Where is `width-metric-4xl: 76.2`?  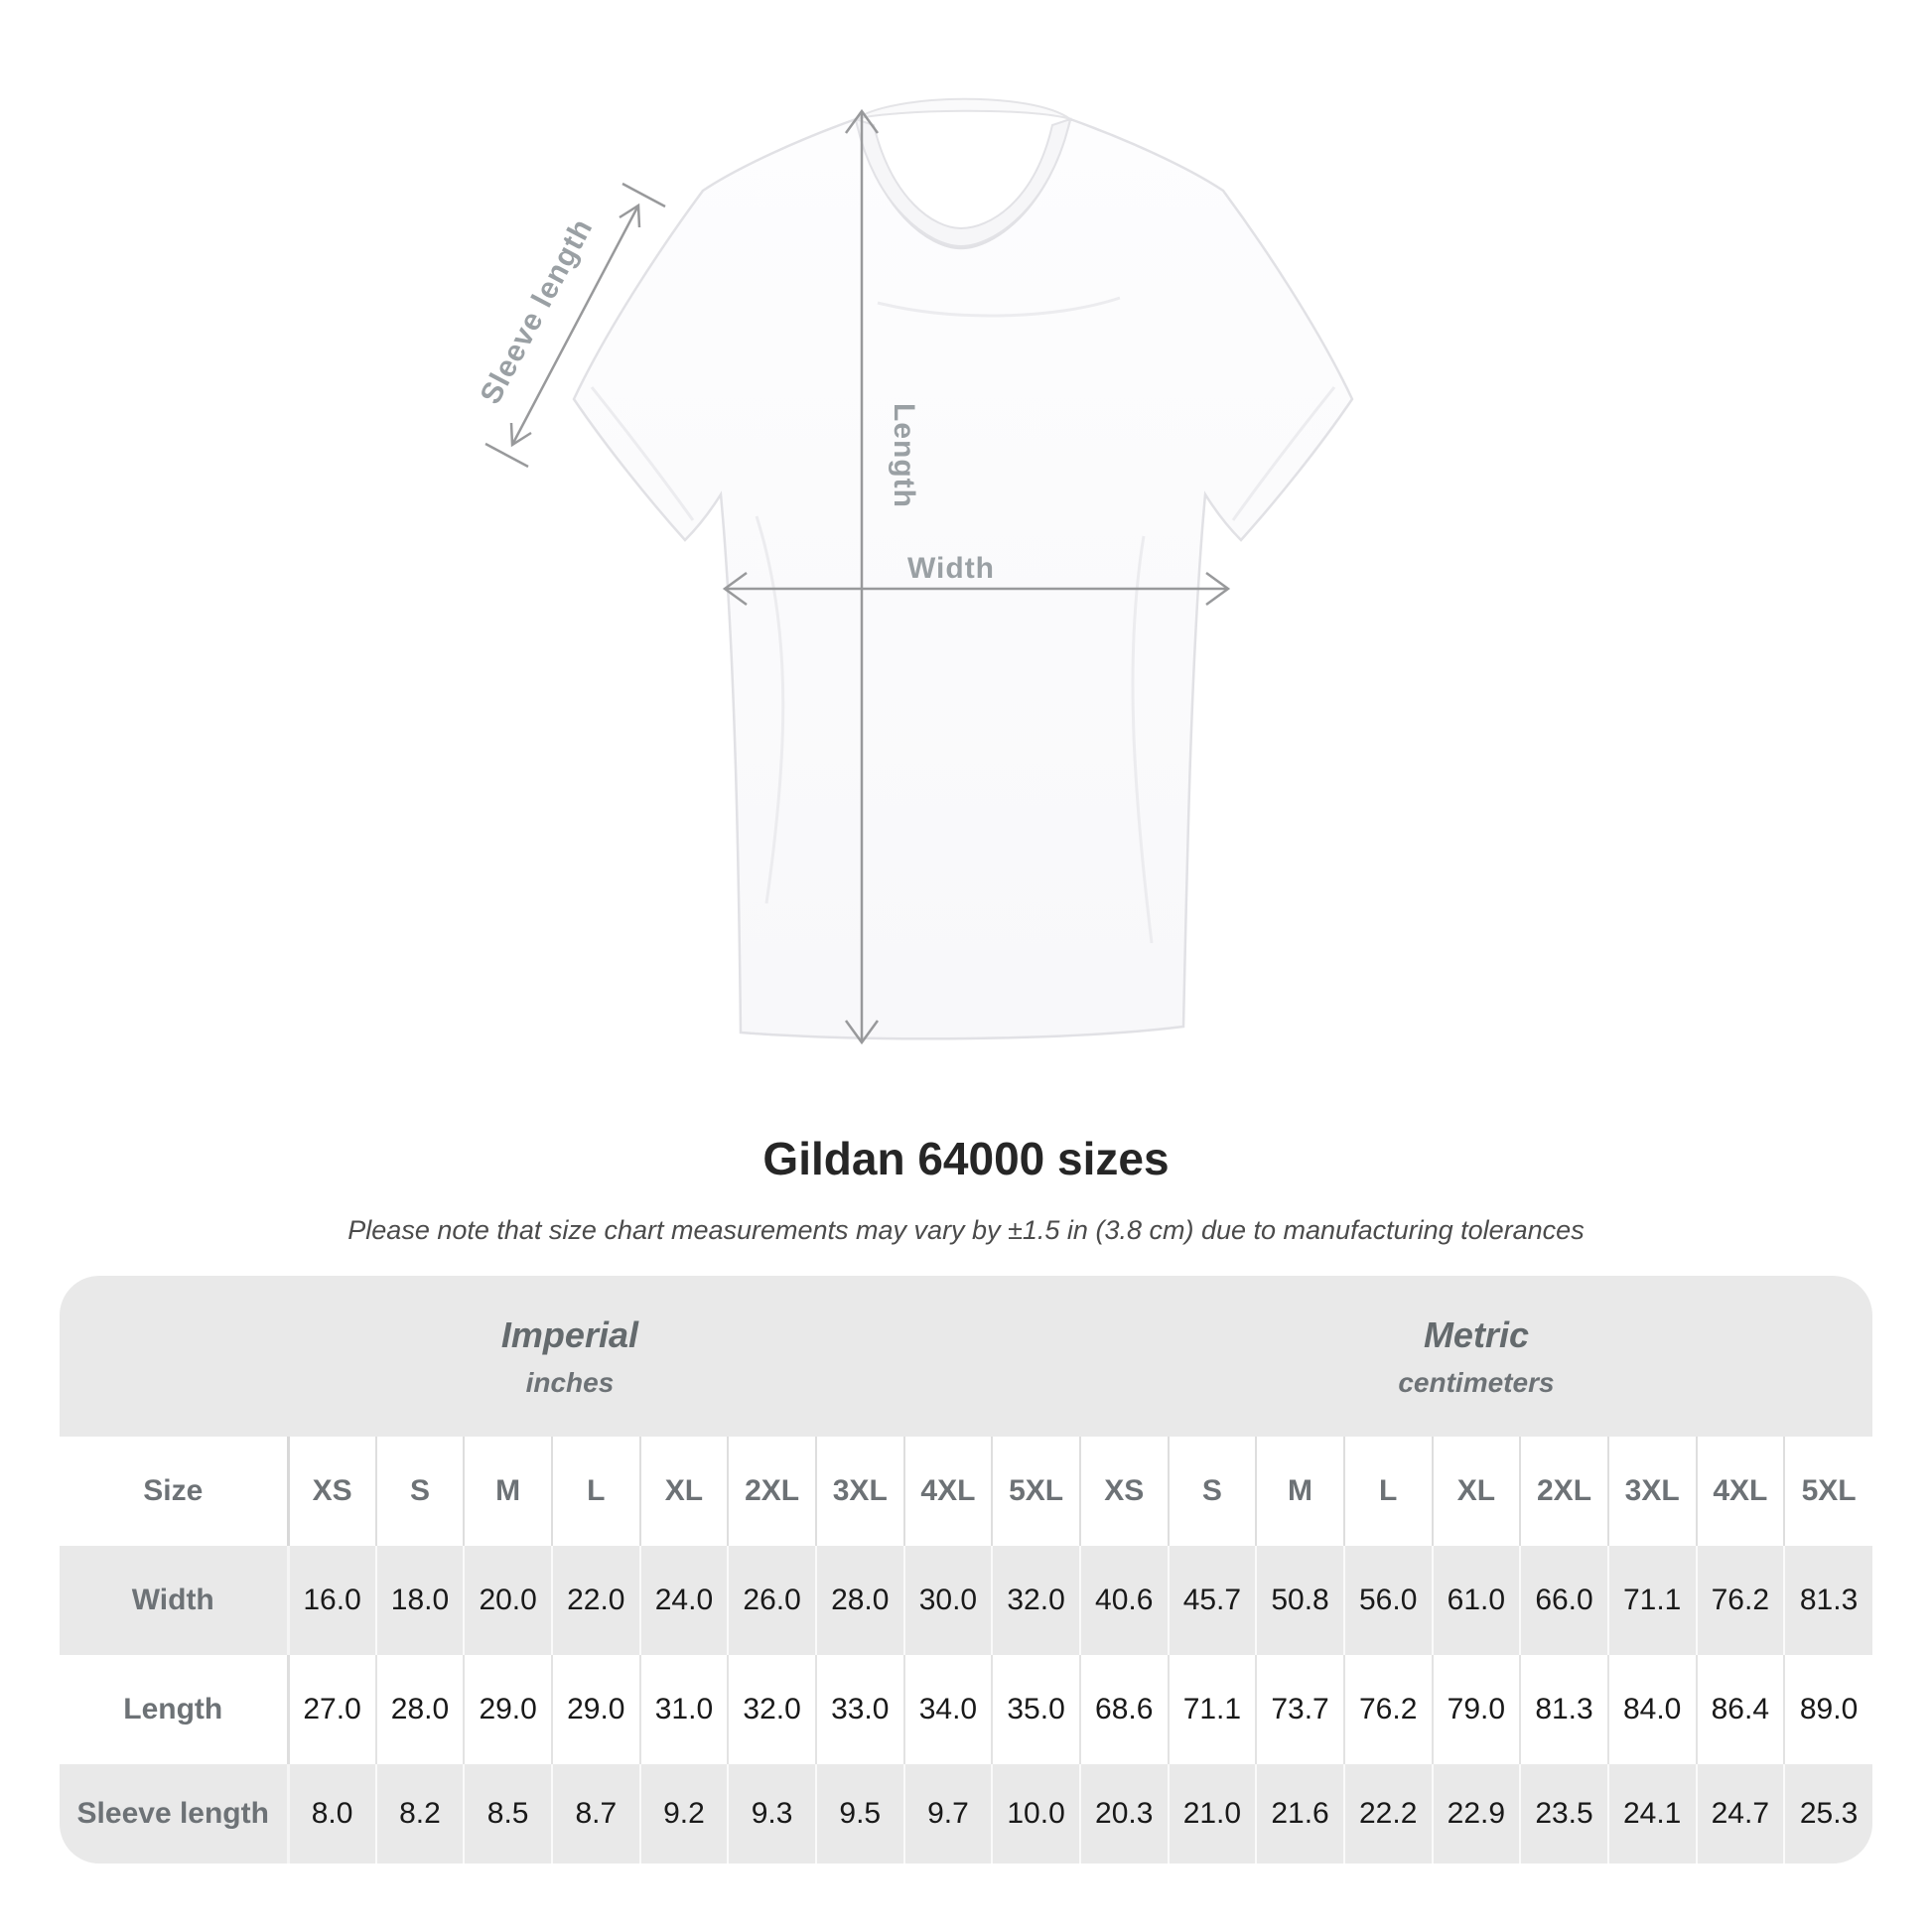
width-metric-4xl: 76.2 is located at coordinates (1740, 1600).